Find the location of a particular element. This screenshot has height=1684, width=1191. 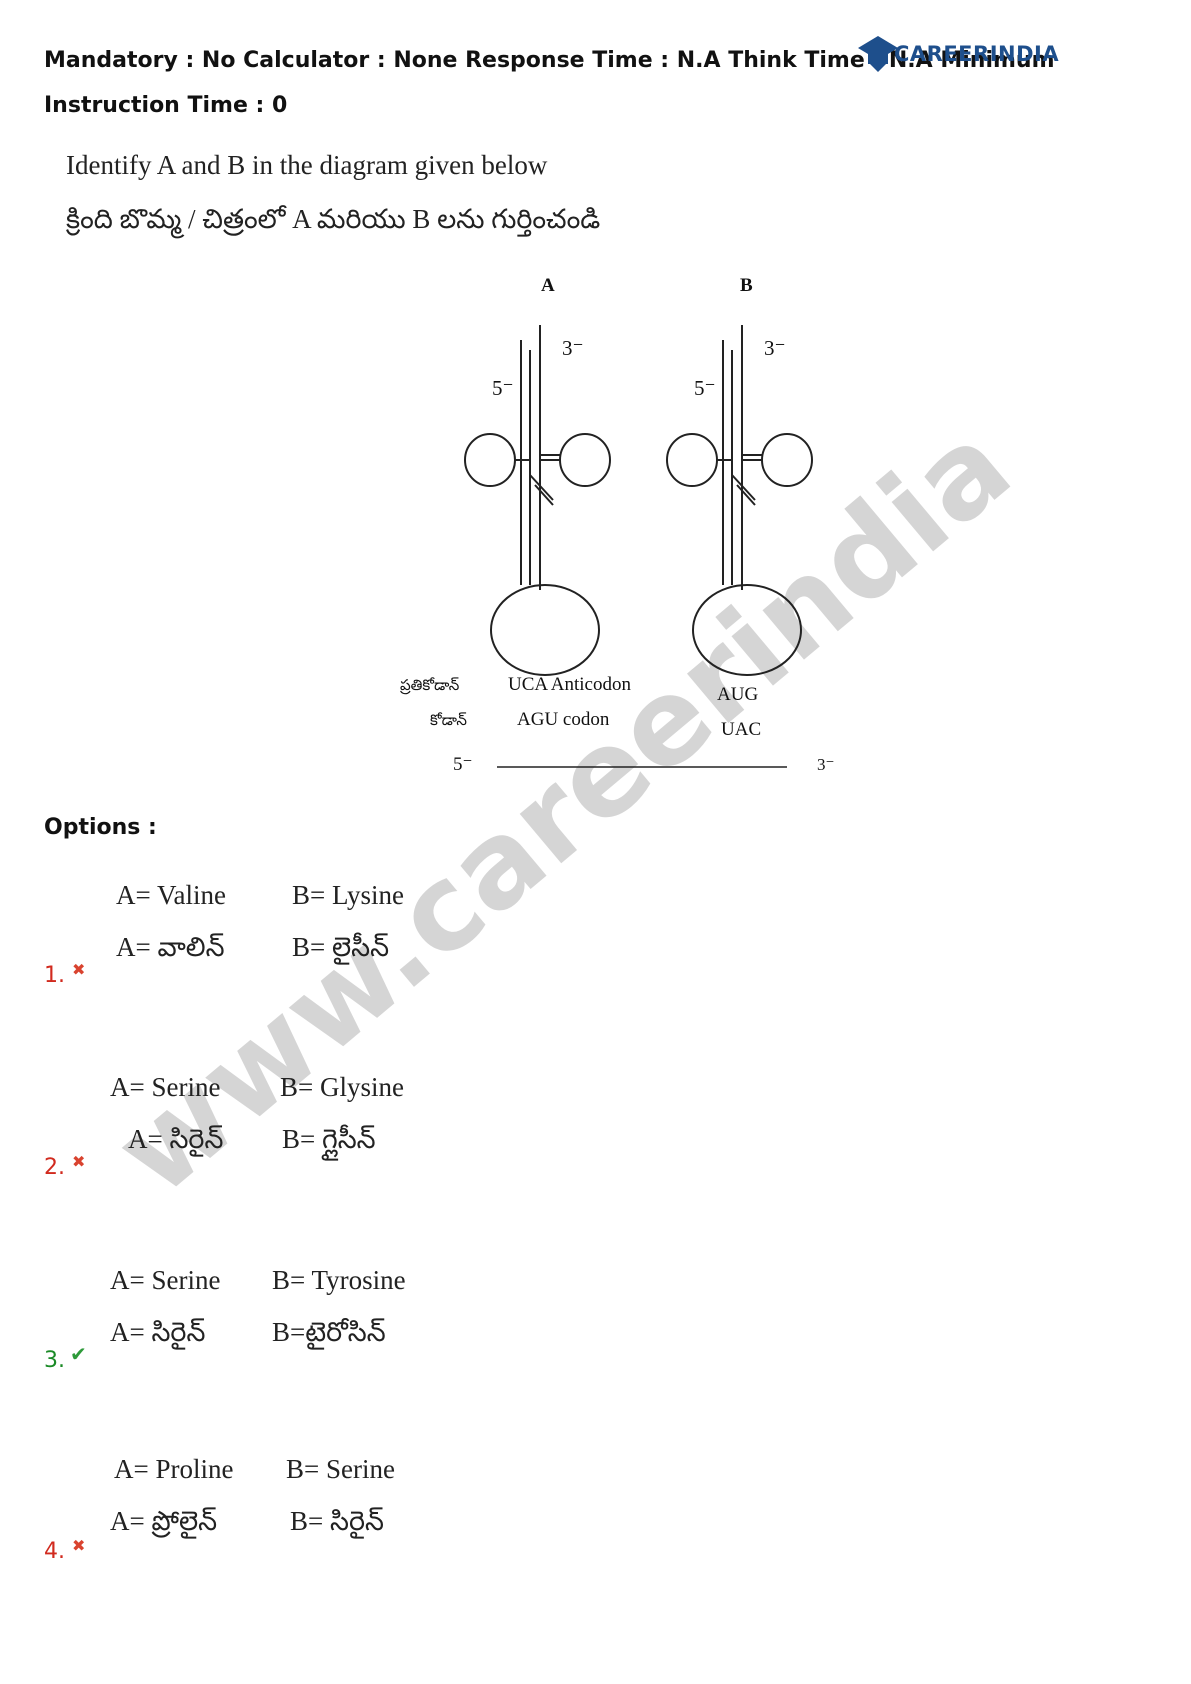

graduation-cap-icon is located at coordinates (878, 54).